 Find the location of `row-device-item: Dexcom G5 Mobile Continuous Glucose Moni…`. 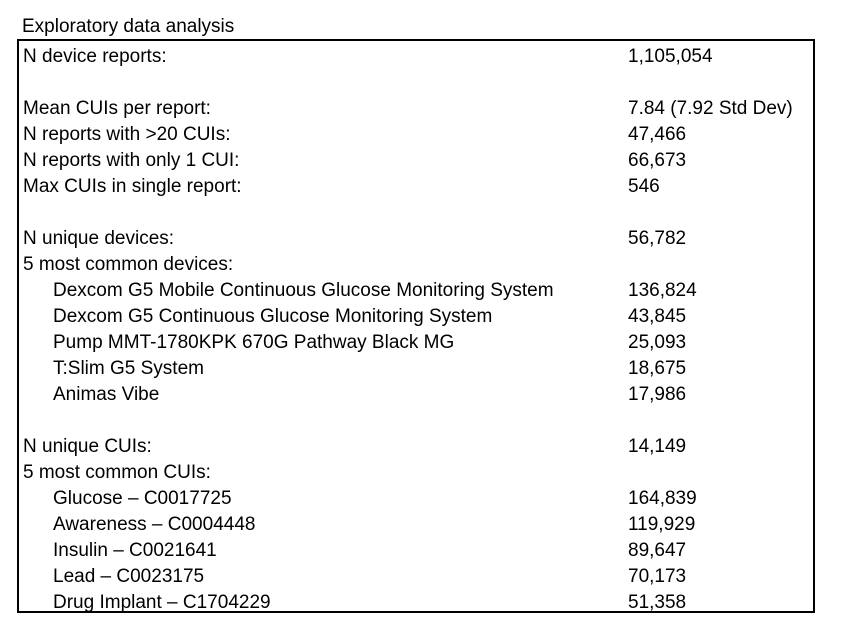

row-device-item: Dexcom G5 Mobile Continuous Glucose Moni… is located at coordinates (416, 291).